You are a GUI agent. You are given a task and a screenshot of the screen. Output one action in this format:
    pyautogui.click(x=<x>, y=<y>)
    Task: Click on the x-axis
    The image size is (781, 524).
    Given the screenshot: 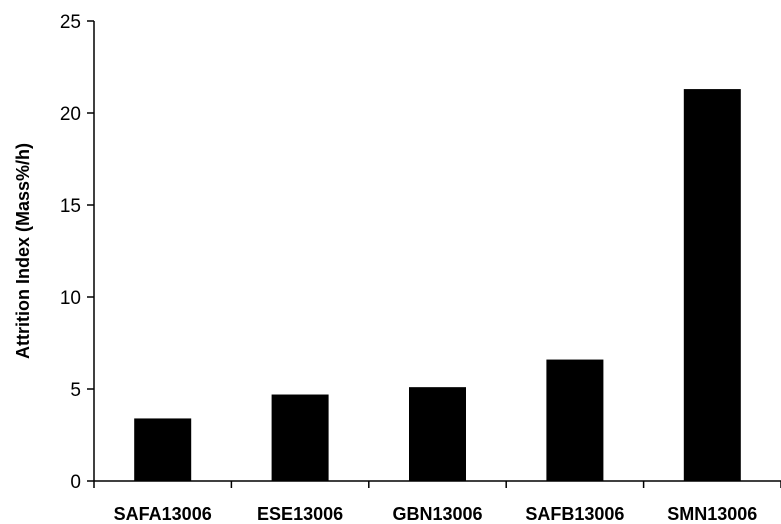 What is the action you would take?
    pyautogui.click(x=437, y=484)
    